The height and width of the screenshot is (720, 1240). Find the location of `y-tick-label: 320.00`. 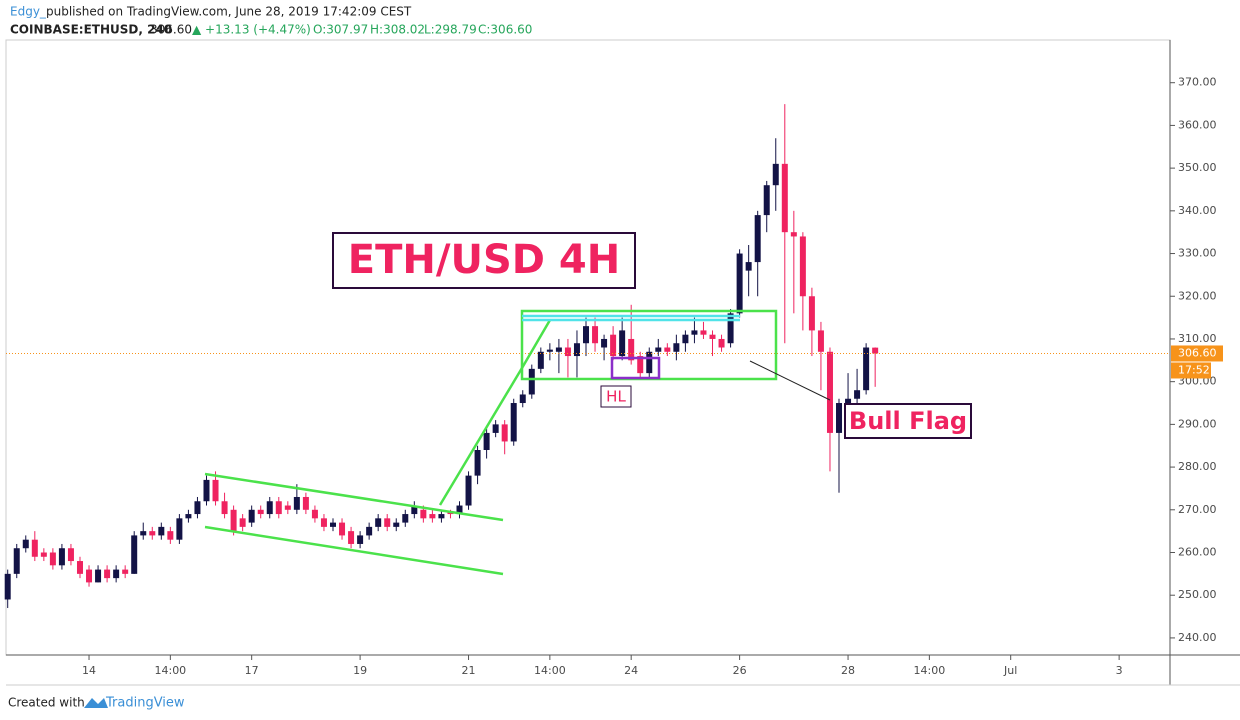

y-tick-label: 320.00 is located at coordinates (1197, 295).